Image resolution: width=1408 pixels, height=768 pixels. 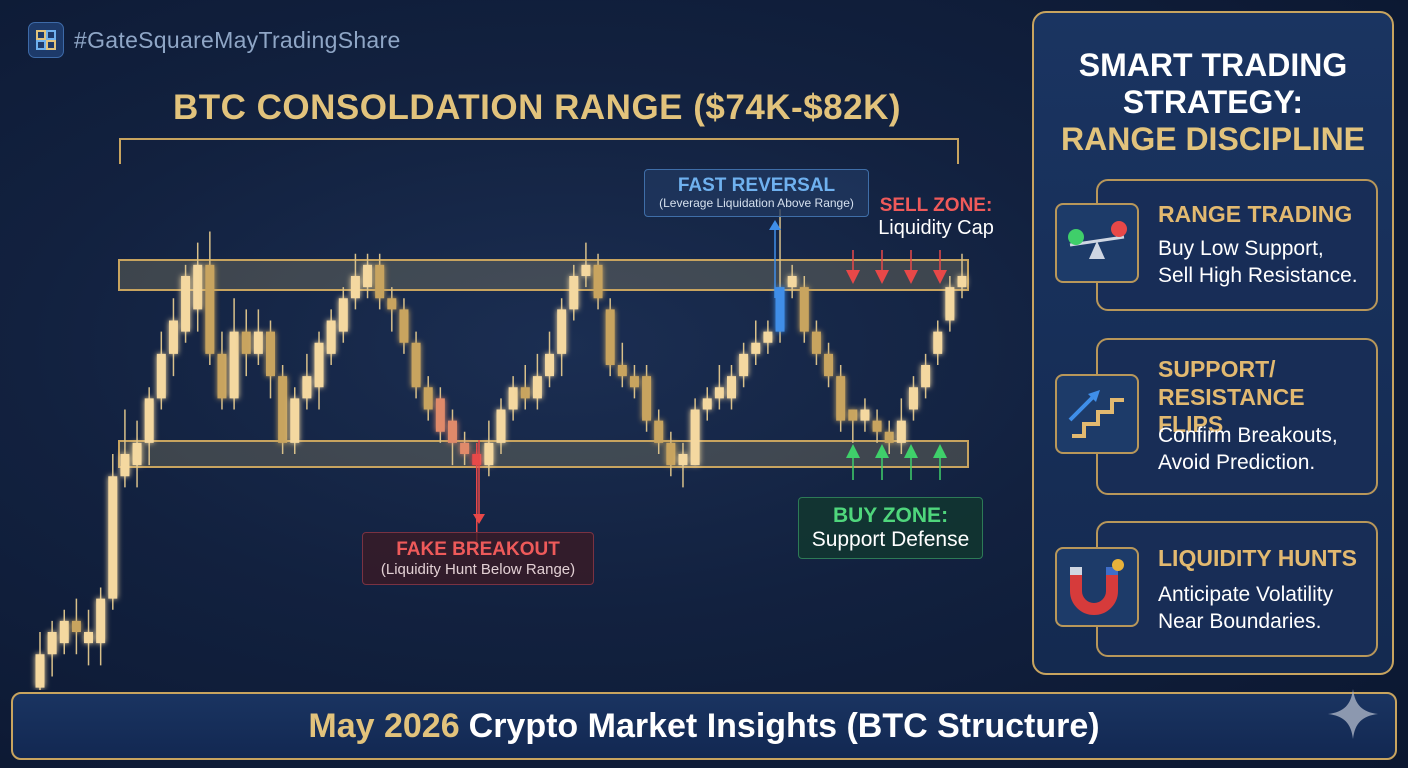 What do you see at coordinates (1097, 587) in the screenshot?
I see `magnet-icon` at bounding box center [1097, 587].